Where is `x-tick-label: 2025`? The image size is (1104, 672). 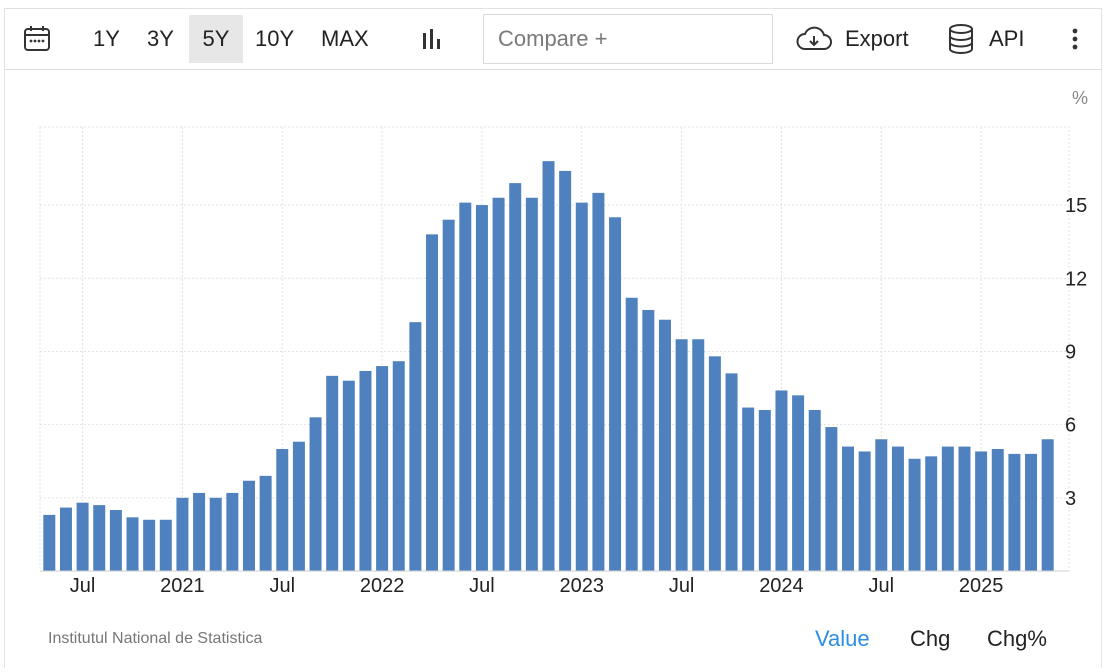
x-tick-label: 2025 is located at coordinates (981, 586).